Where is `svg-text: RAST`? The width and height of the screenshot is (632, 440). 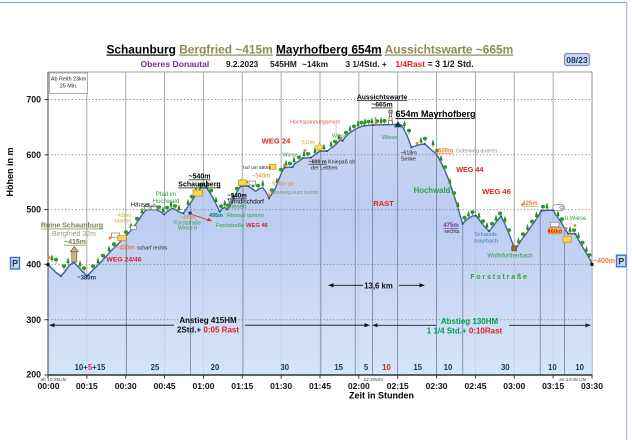
svg-text: RAST is located at coordinates (383, 203).